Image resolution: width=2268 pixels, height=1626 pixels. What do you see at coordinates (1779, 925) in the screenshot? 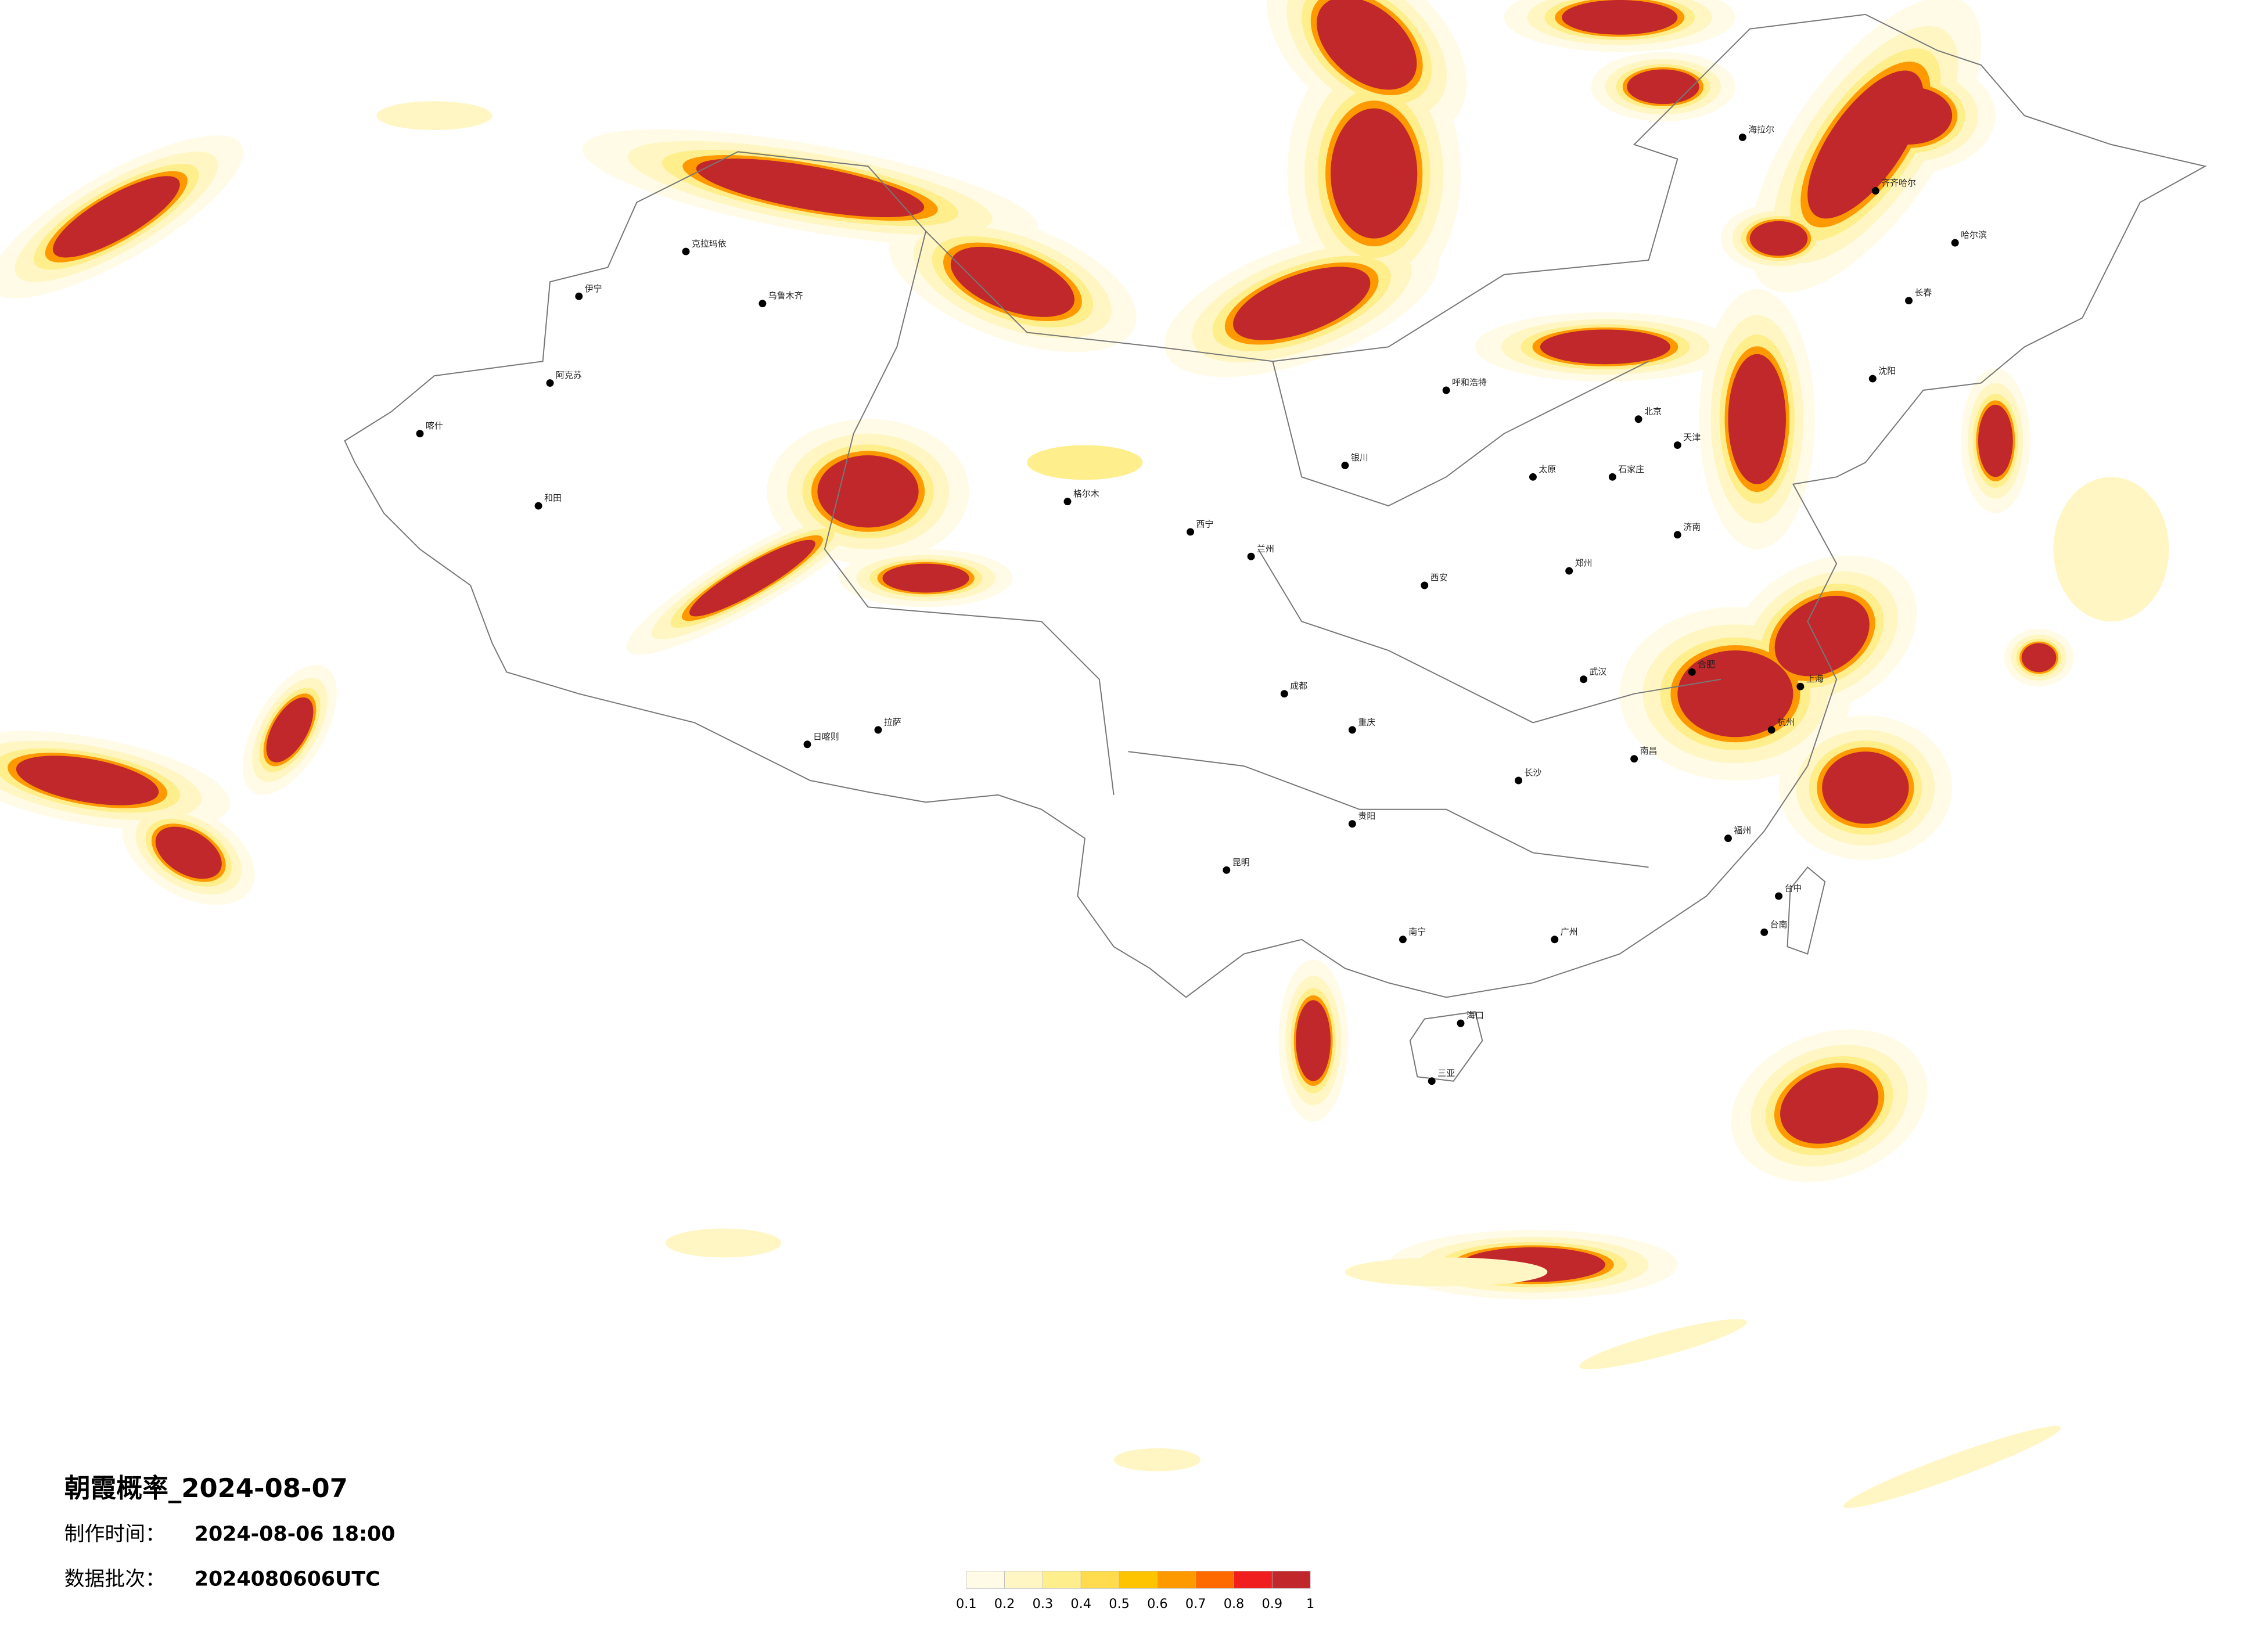
I see `city-label: 台南` at bounding box center [1779, 925].